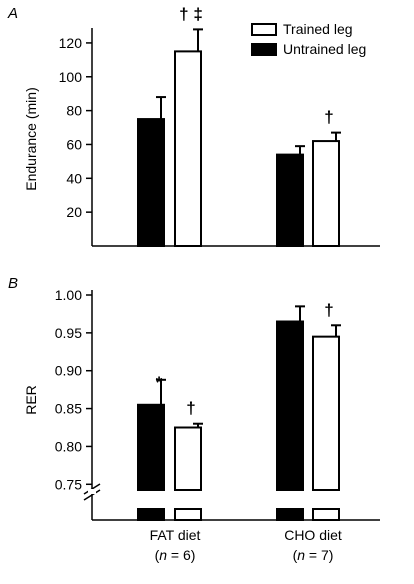 The image size is (414, 584). Describe the element at coordinates (328, 117) in the screenshot. I see `panel-a-significance-mark: †` at that location.